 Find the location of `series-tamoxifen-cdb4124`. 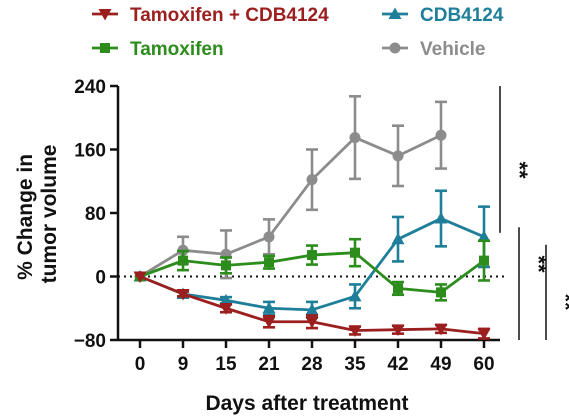

series-tamoxifen-cdb4124 is located at coordinates (312, 306).